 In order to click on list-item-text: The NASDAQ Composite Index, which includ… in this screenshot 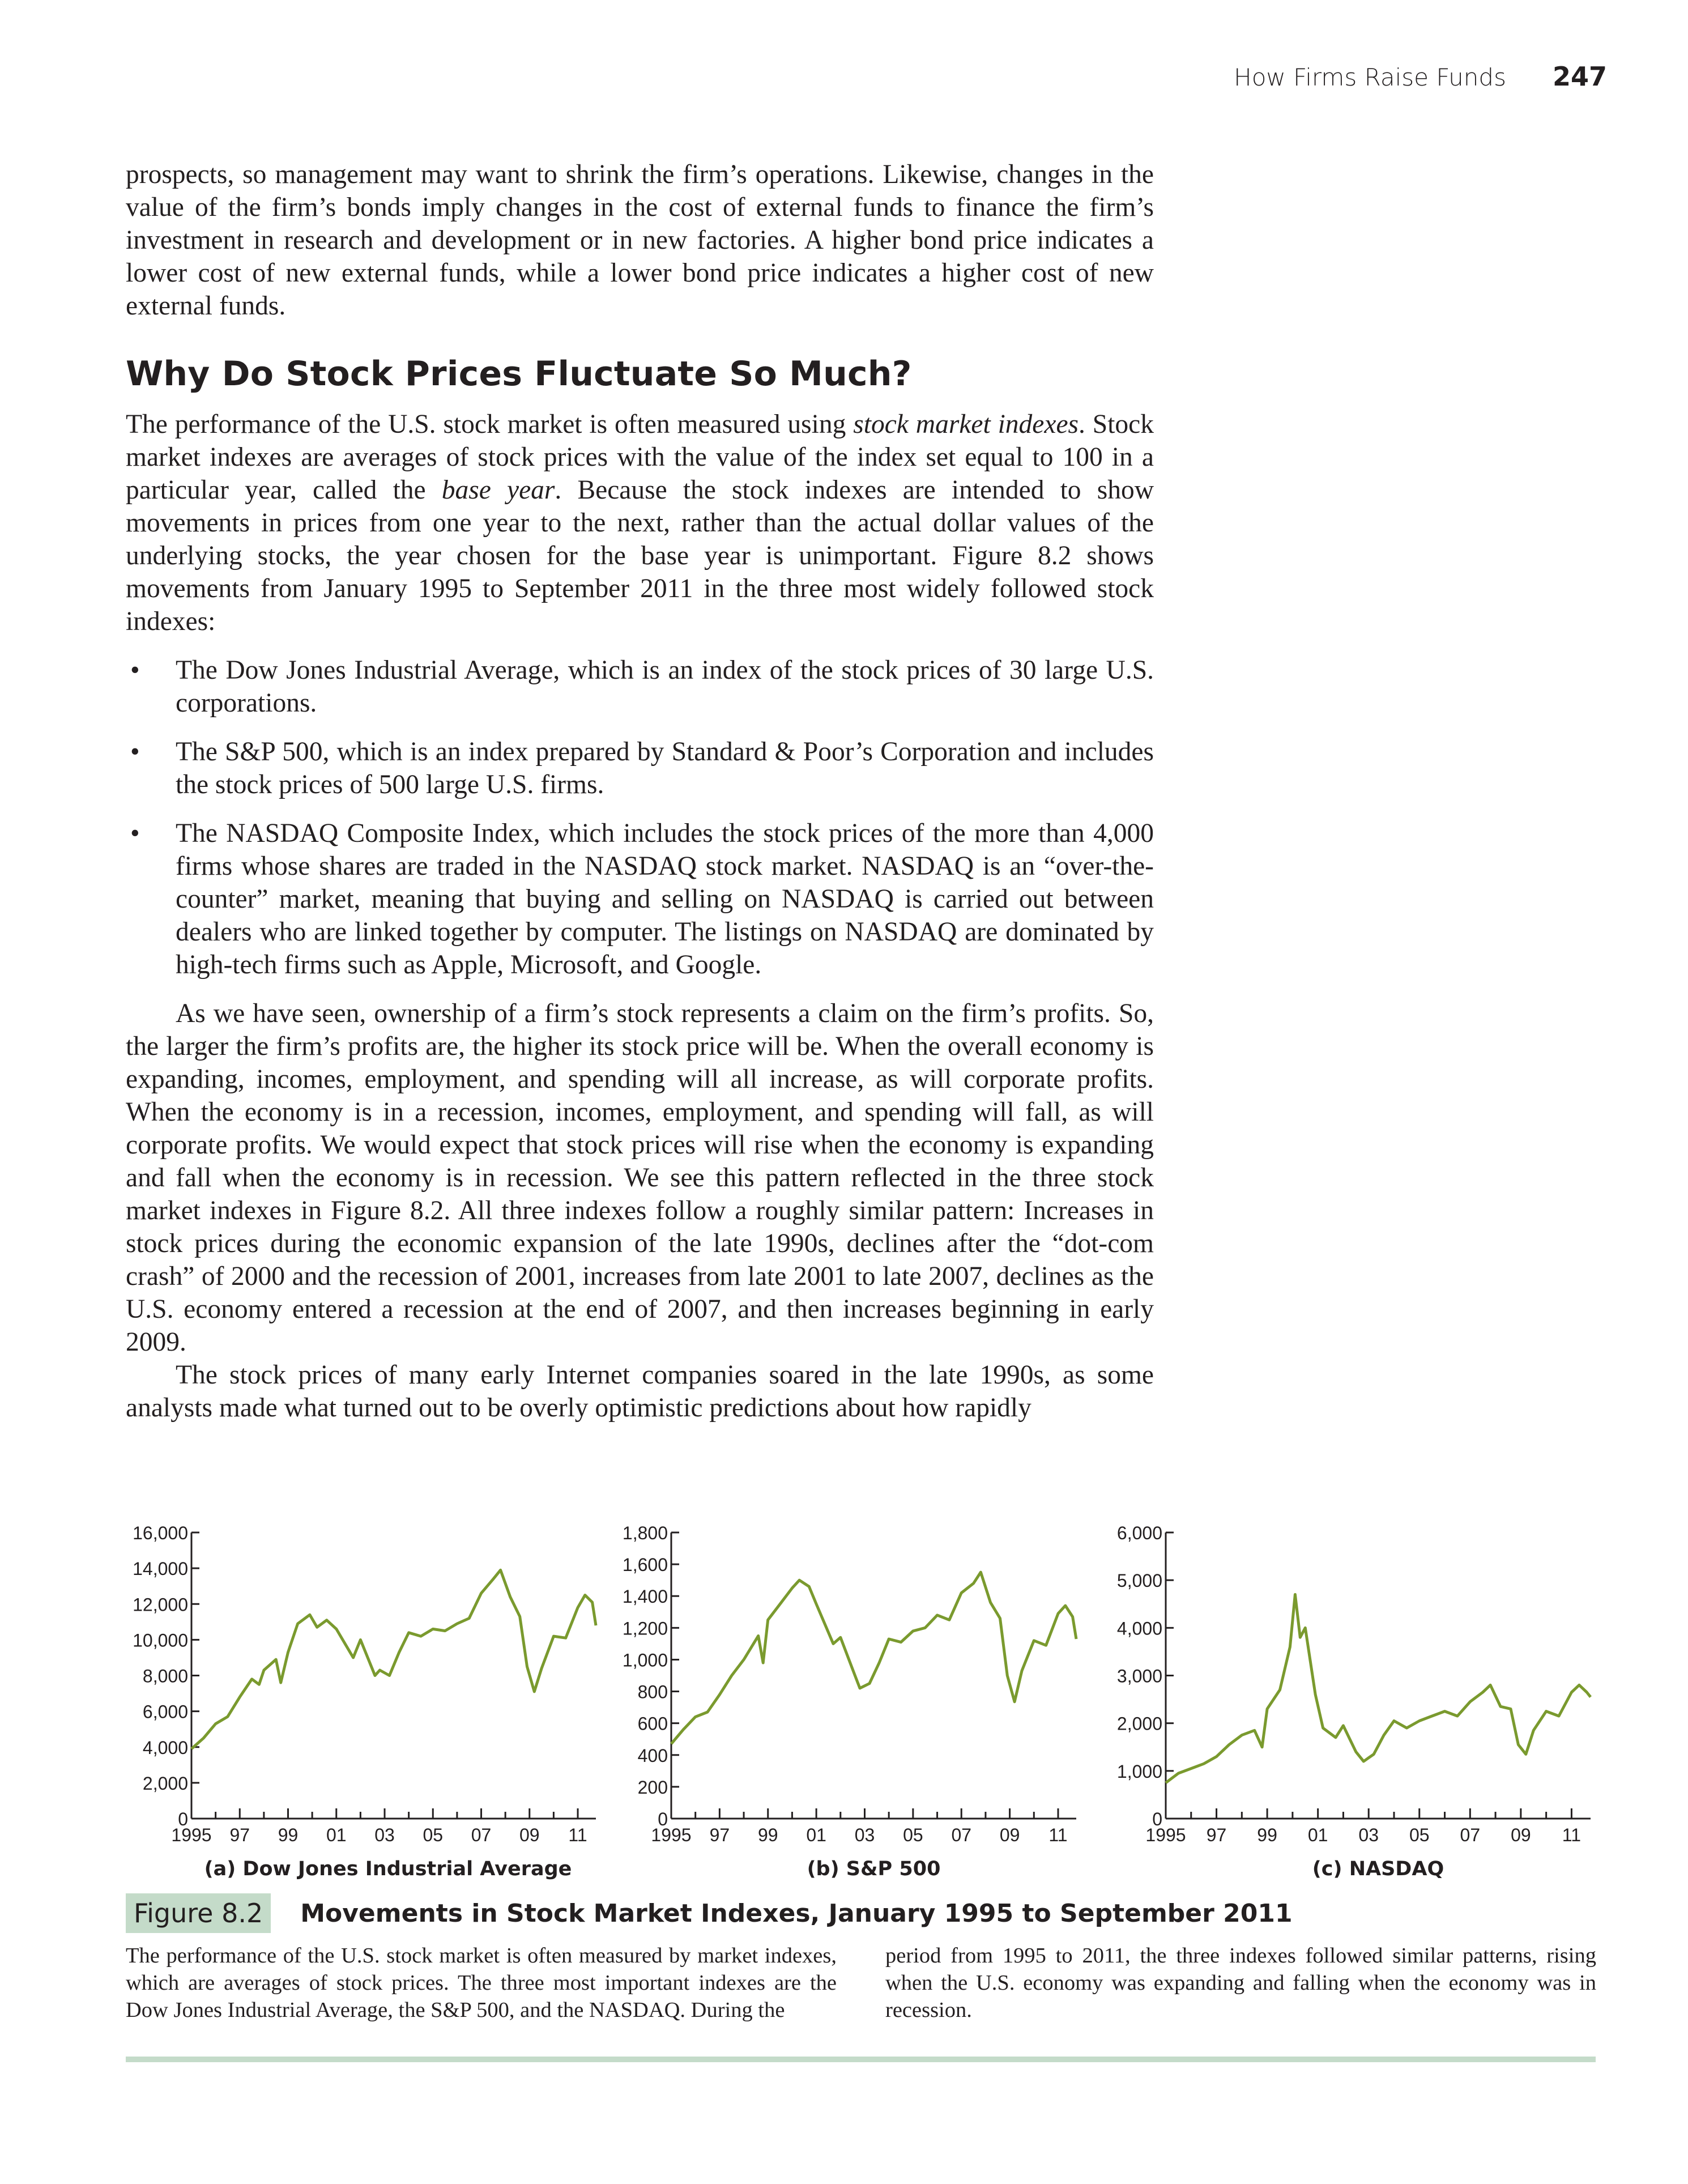, I will do `click(665, 899)`.